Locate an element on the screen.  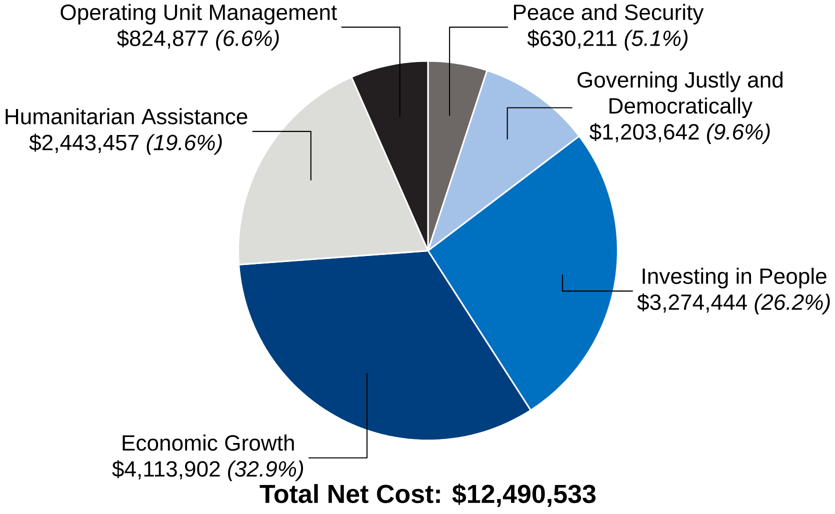
data-label: $3,274,444 (26.2%) is located at coordinates (733, 303).